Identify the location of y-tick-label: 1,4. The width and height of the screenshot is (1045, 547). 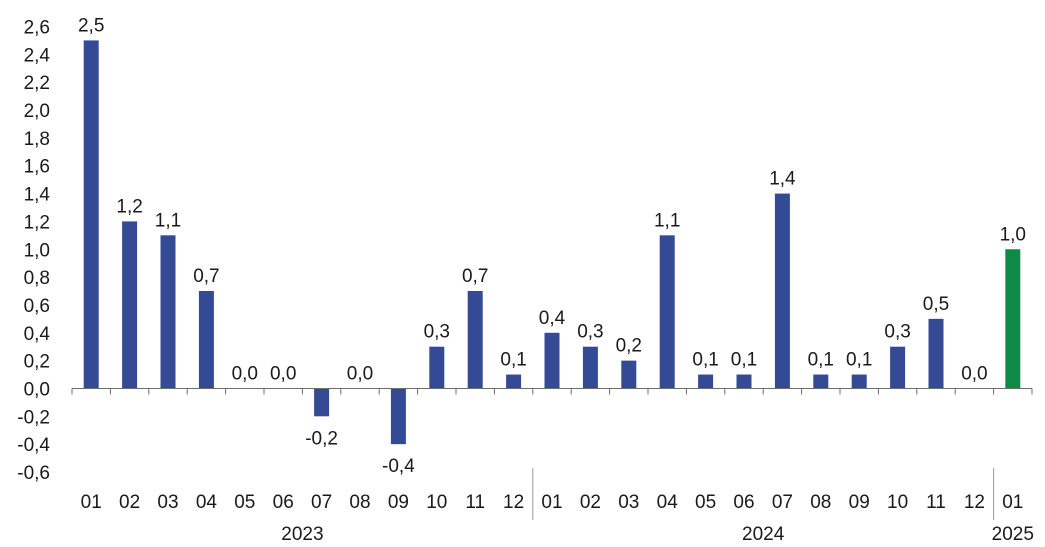
(37, 195).